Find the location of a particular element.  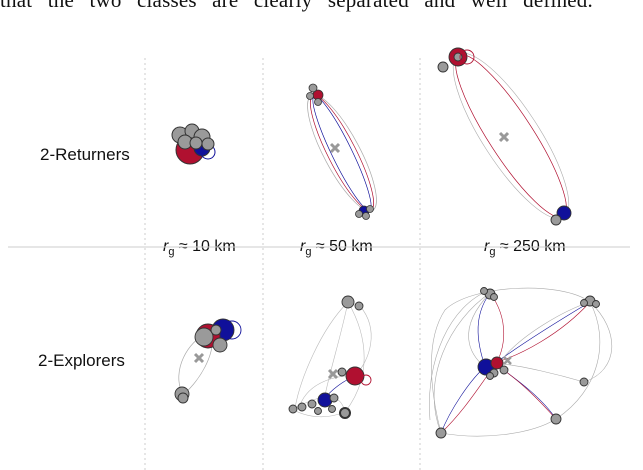

panel-explorers-10km is located at coordinates (208, 361).